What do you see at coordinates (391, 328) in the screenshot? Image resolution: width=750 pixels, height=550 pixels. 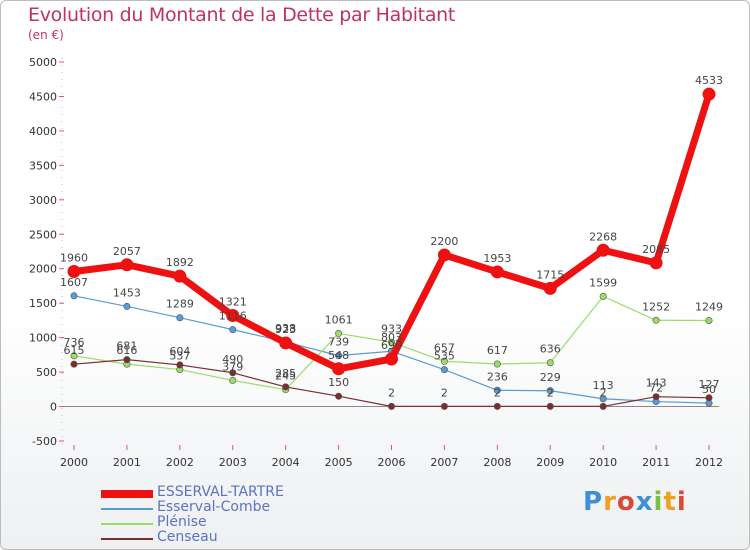 I see `data-label: 933` at bounding box center [391, 328].